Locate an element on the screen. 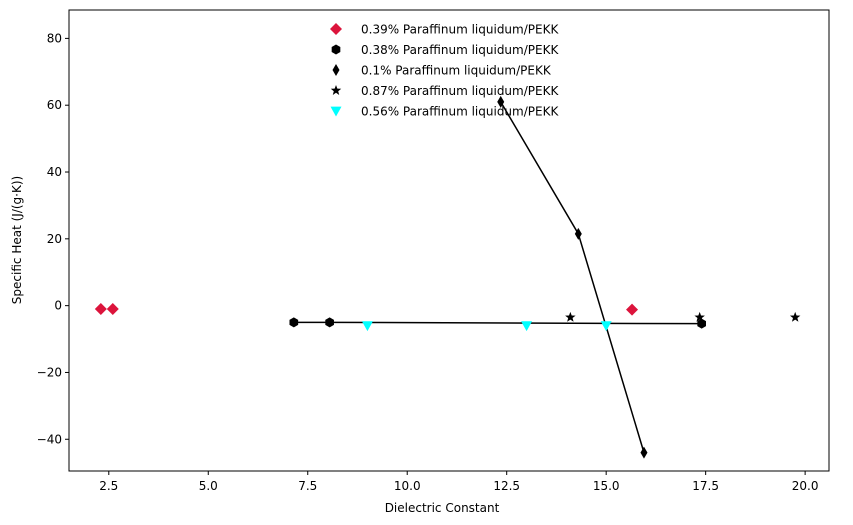  y-tick-label: 40 is located at coordinates (54, 172).